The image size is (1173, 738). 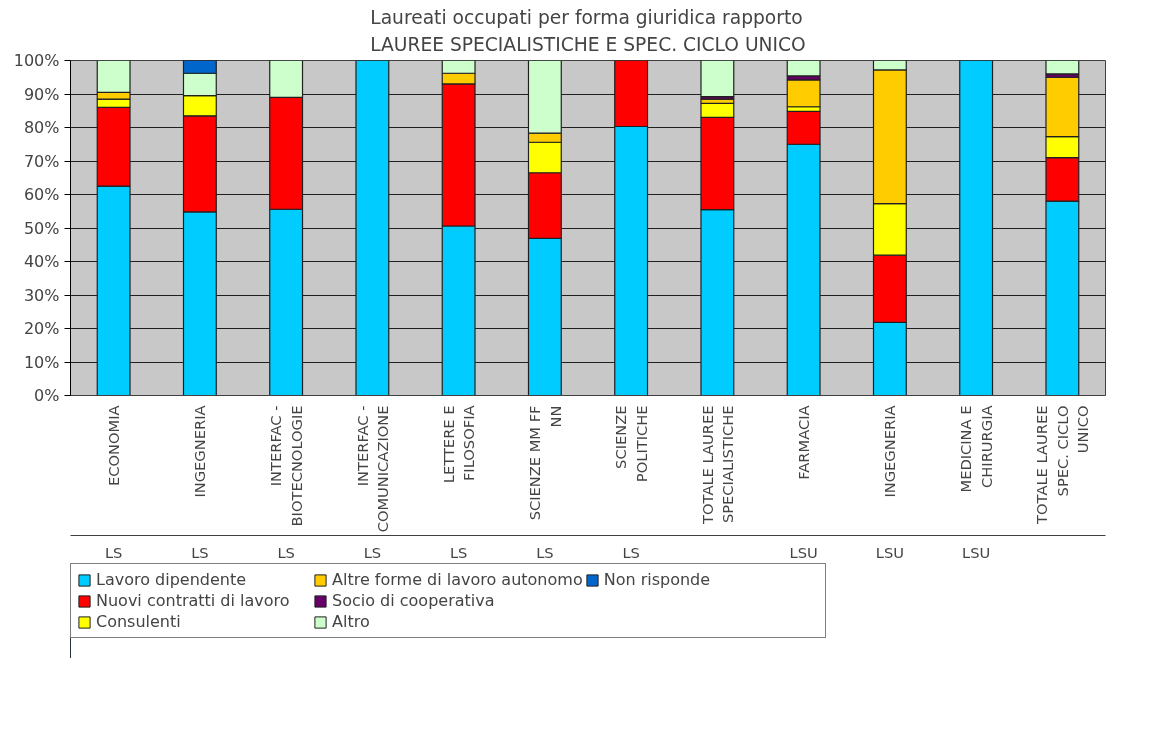 I want to click on x-tick-label: TOTALE LAUREE SPEC. CICLO UNICO, so click(x=1062, y=465).